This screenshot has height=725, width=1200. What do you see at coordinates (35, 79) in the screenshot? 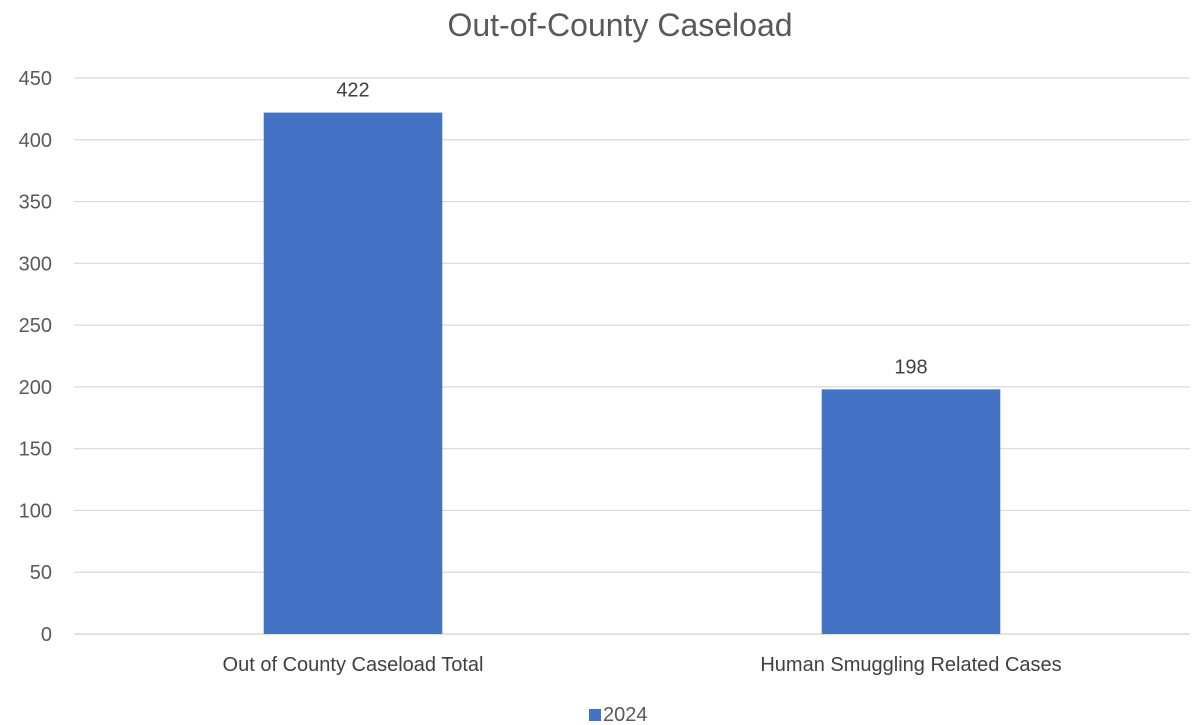
I see `y-tick-label: 450` at bounding box center [35, 79].